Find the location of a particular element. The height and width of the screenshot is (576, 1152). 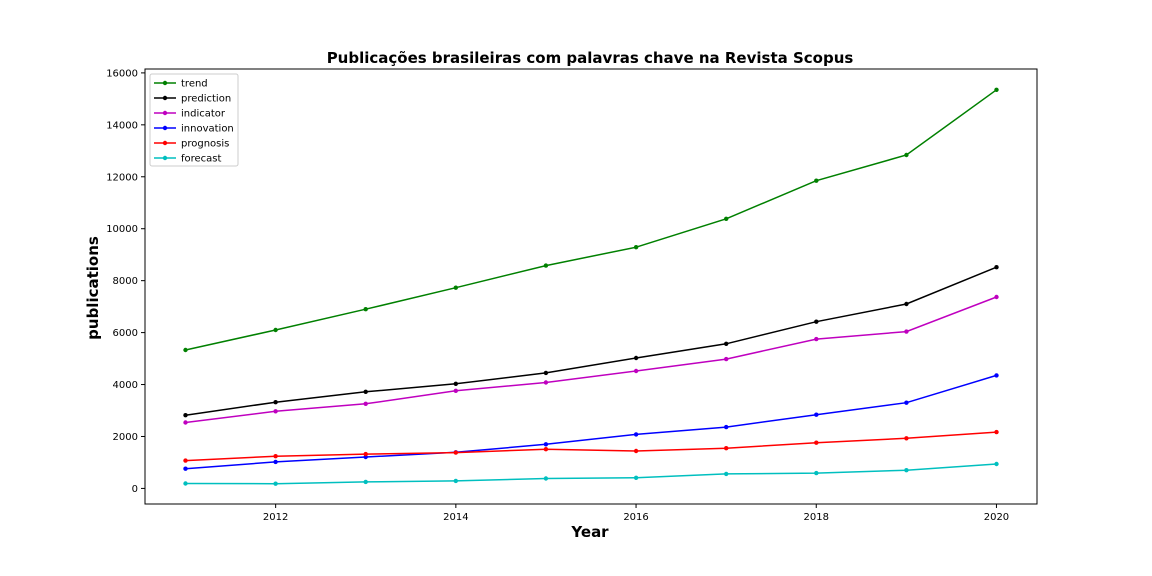

y-axis: 0 2000 4000 6000 8000 10000 12000 14000 16000 is located at coordinates (125, 281).